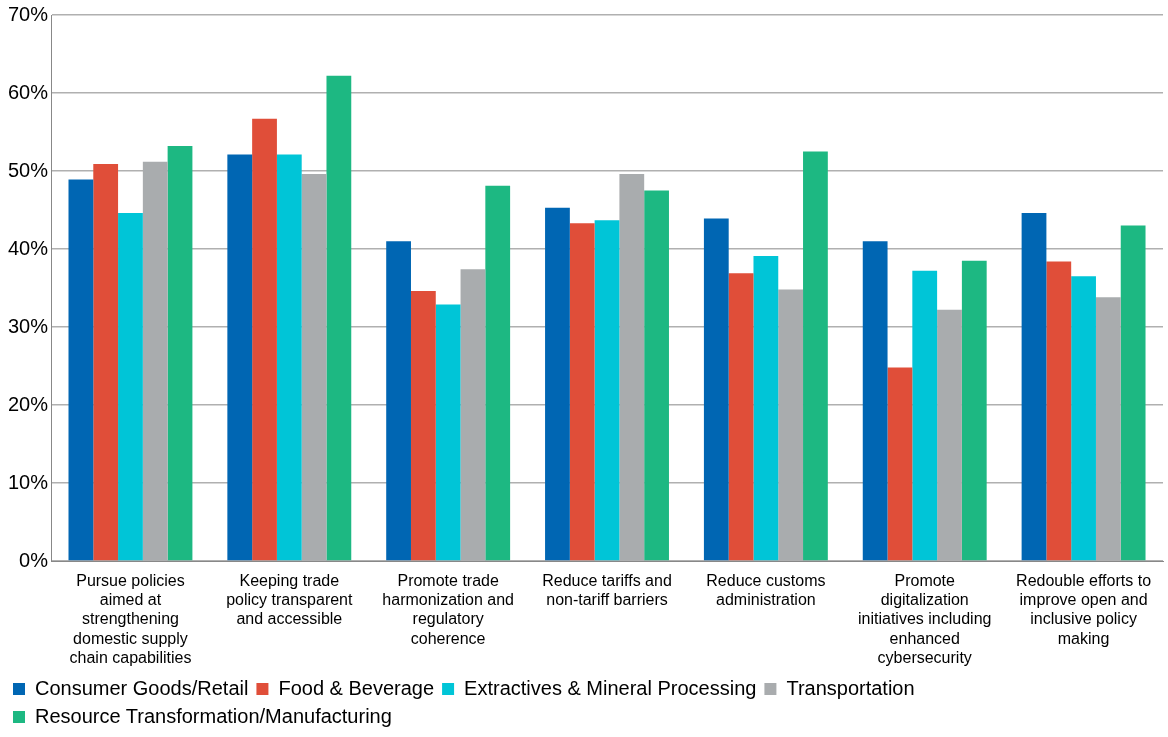 The height and width of the screenshot is (737, 1168). Describe the element at coordinates (28, 169) in the screenshot. I see `y-tick-label: 50%` at that location.